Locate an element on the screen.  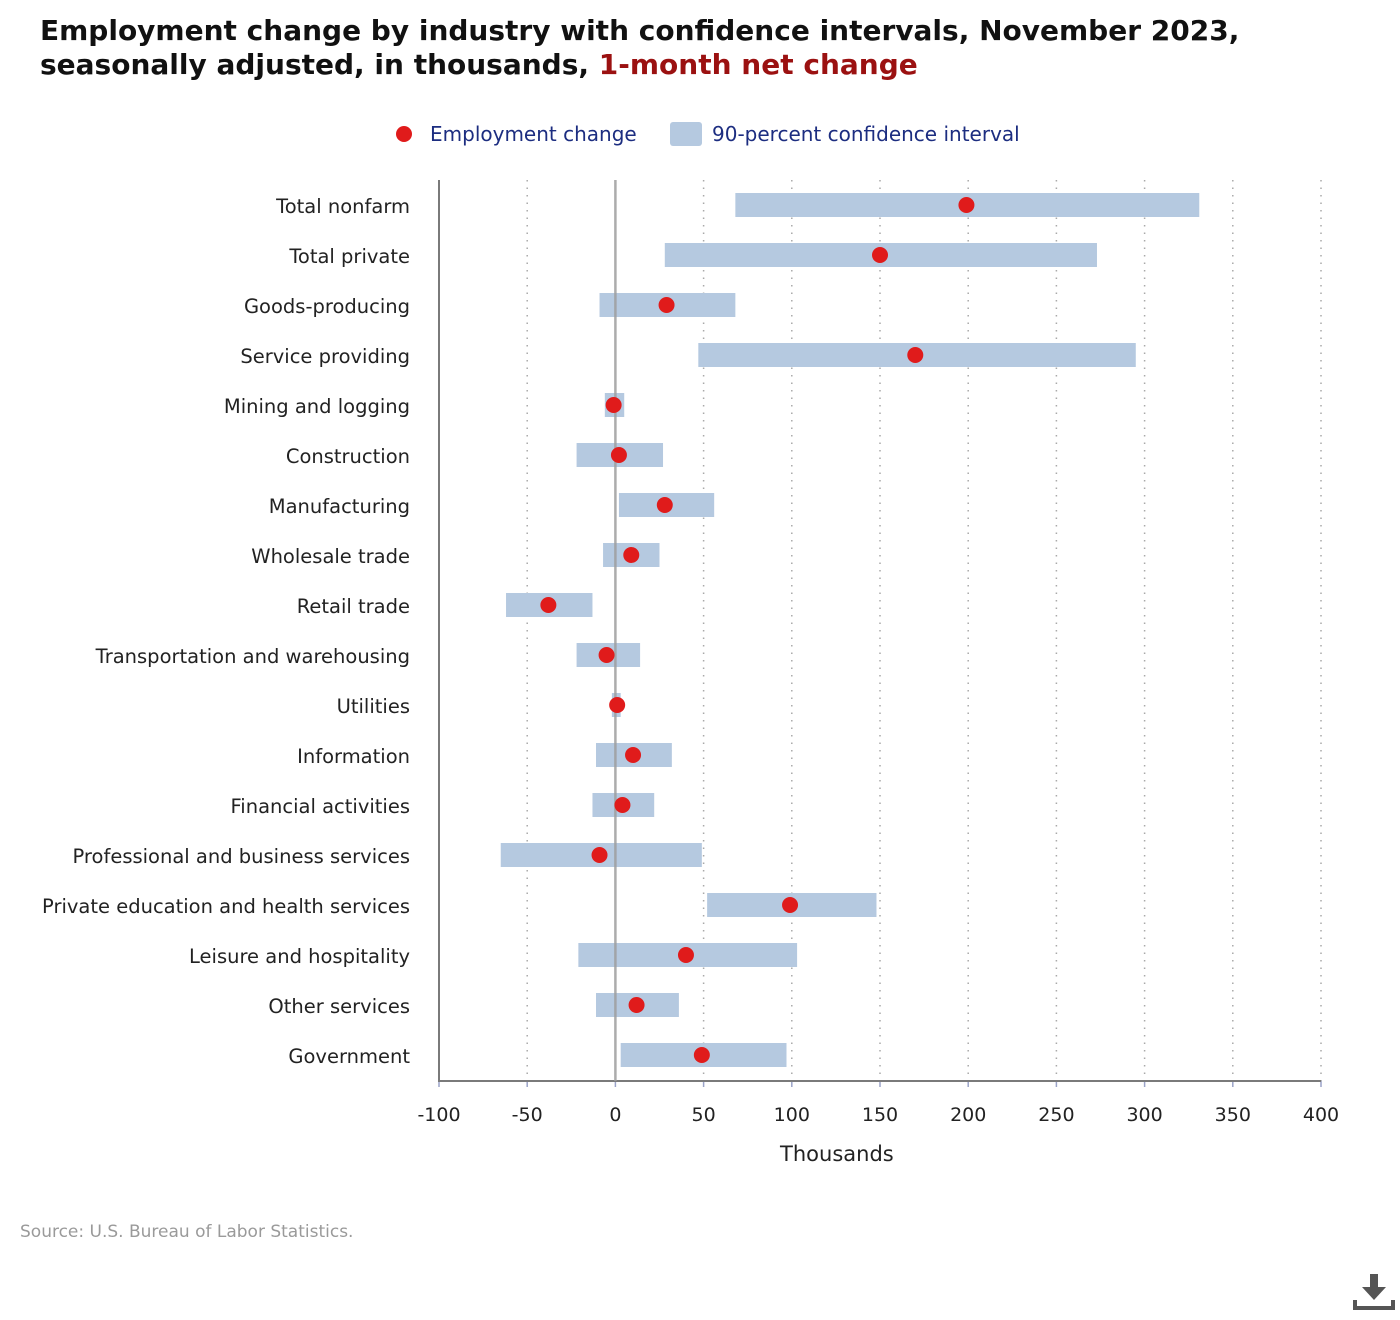
category-label: Professional and business services is located at coordinates (241, 856).